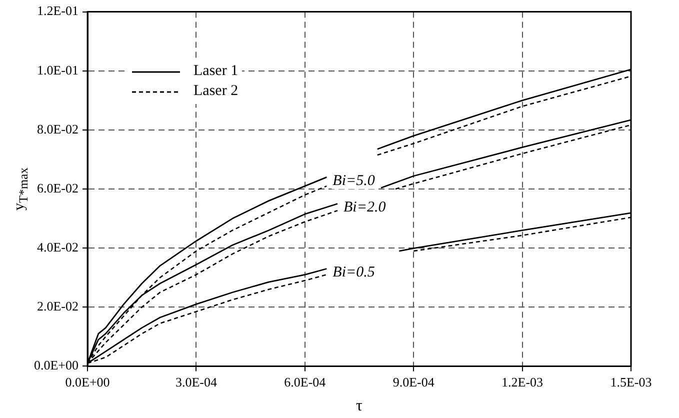 This screenshot has height=418, width=679. I want to click on x-tick-label: 1.5E-03, so click(631, 382).